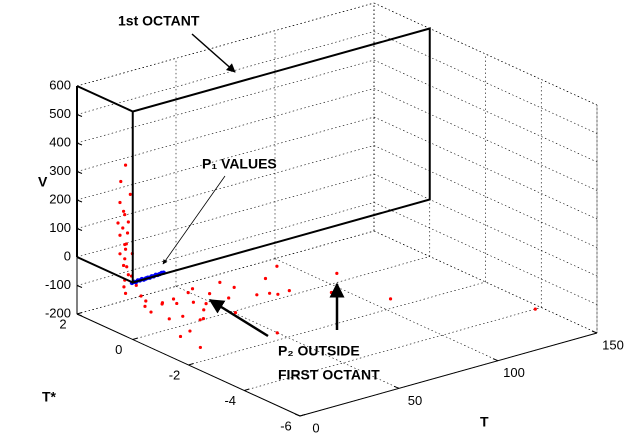 Image resolution: width=632 pixels, height=436 pixels. I want to click on axis-line, so click(448, 374).